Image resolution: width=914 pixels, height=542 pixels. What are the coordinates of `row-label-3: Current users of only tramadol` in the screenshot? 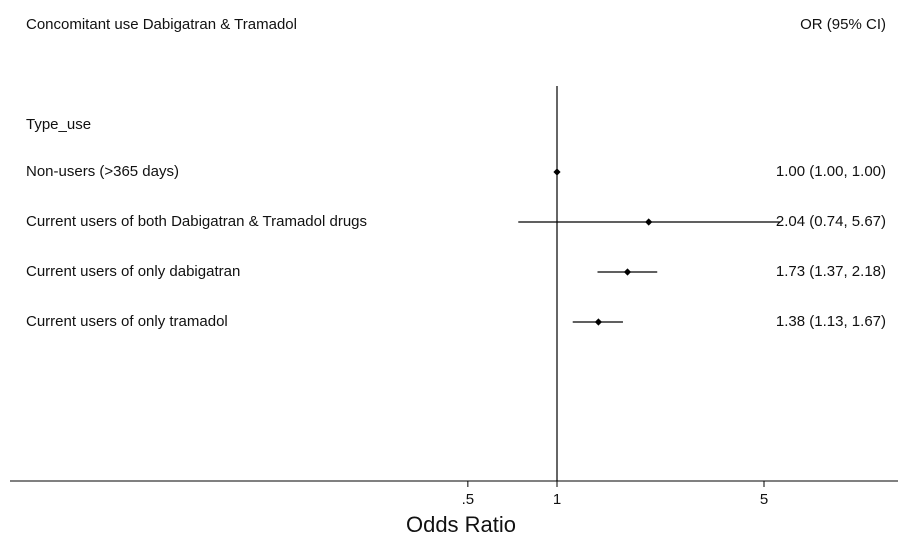 It's located at (127, 321).